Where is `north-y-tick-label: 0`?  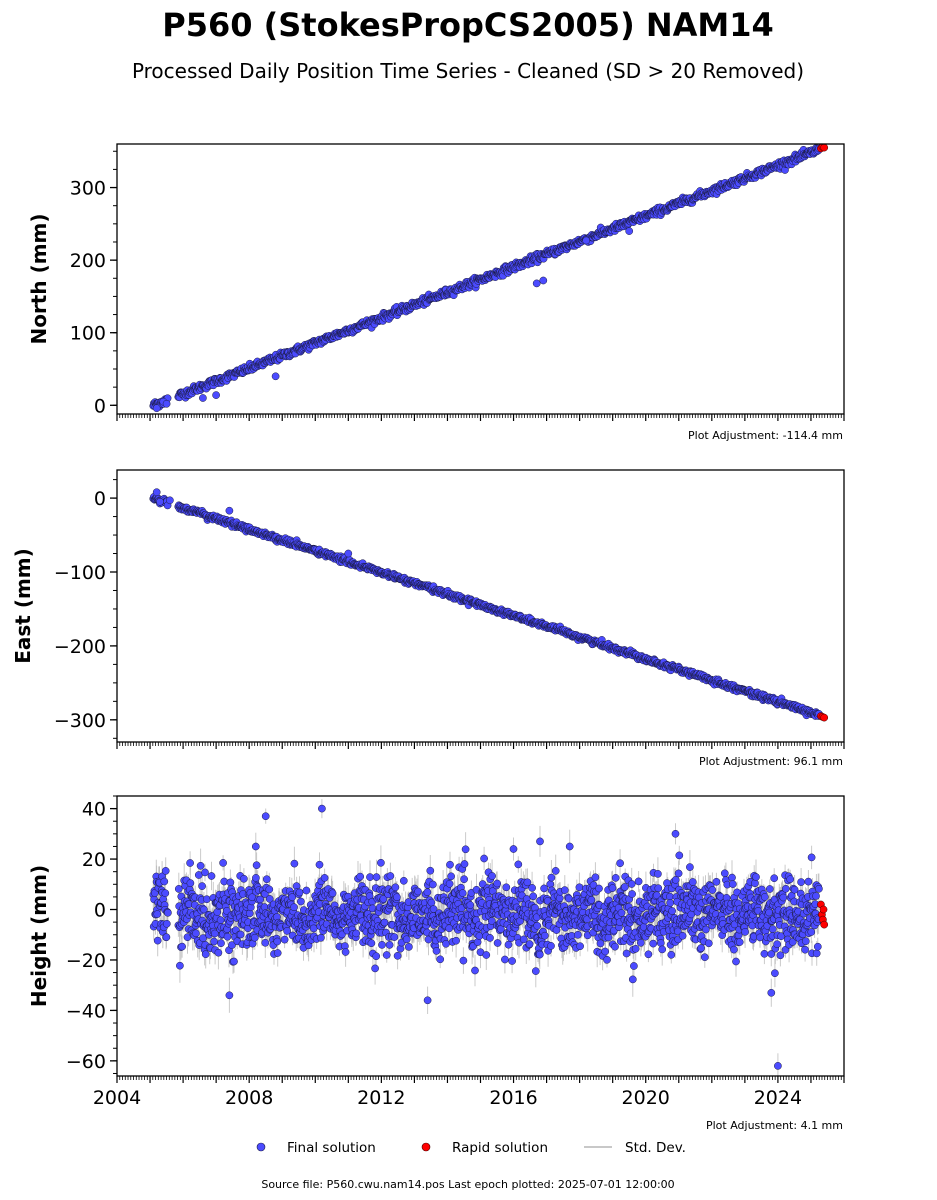
north-y-tick-label: 0 is located at coordinates (100, 406).